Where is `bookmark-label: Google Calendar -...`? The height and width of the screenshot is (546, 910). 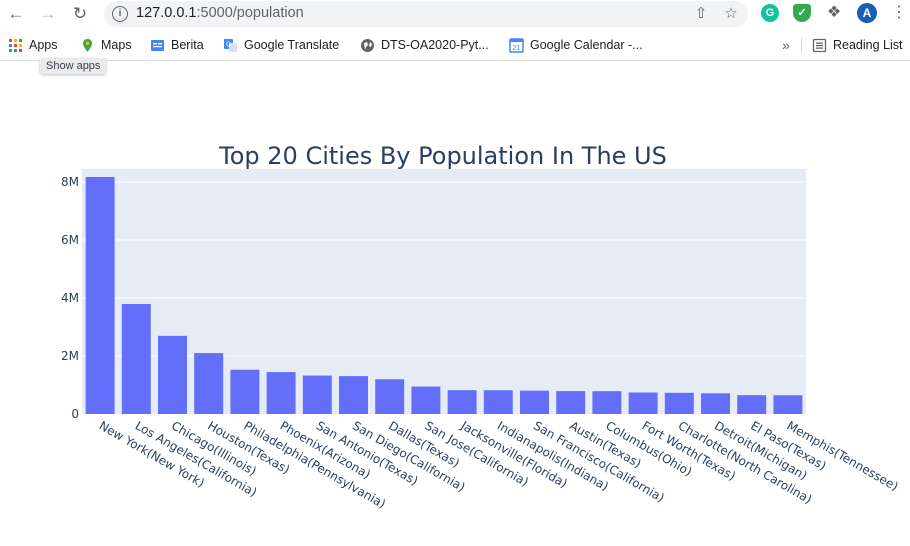 bookmark-label: Google Calendar -... is located at coordinates (586, 45).